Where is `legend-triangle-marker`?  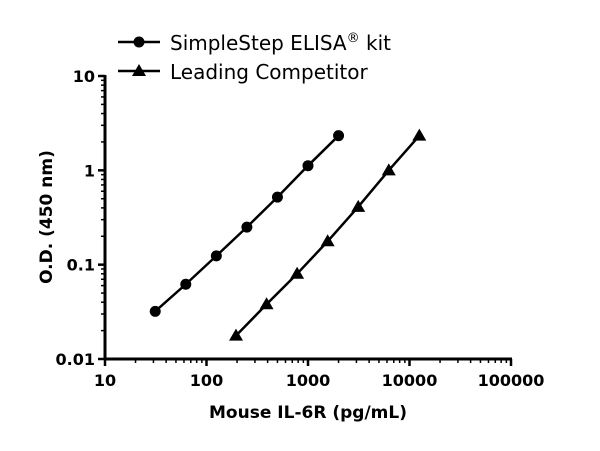
legend-triangle-marker is located at coordinates (139, 70).